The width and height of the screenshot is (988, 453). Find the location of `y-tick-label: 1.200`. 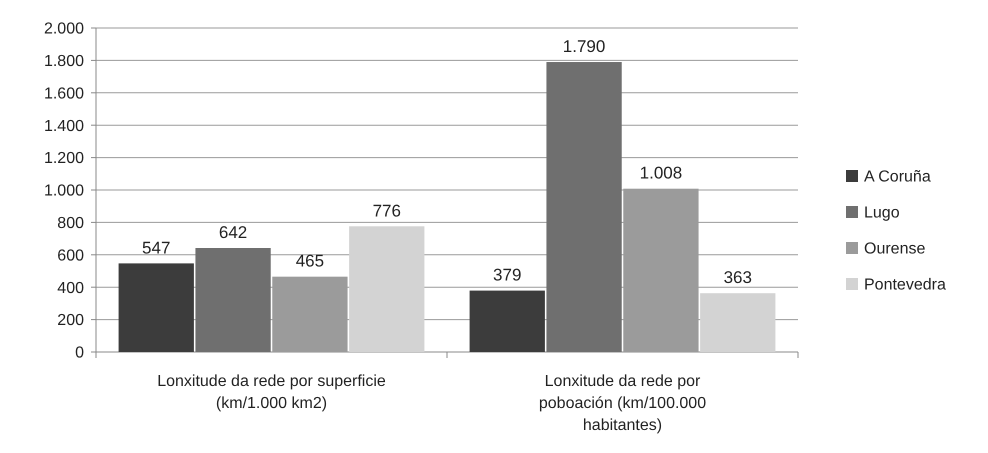

y-tick-label: 1.200 is located at coordinates (64, 159).